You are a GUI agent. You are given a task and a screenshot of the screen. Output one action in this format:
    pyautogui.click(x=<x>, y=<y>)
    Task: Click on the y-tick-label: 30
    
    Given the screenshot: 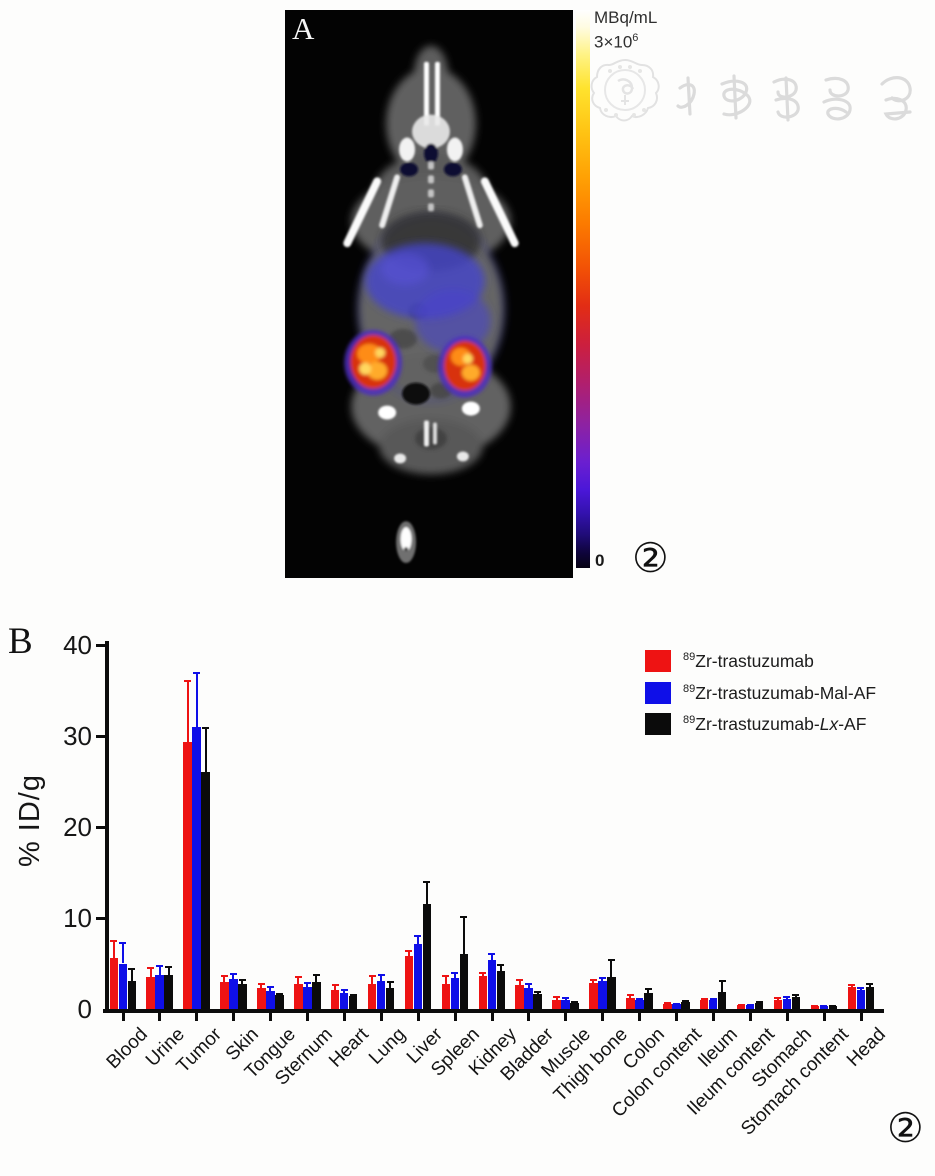 What is the action you would take?
    pyautogui.click(x=77, y=736)
    